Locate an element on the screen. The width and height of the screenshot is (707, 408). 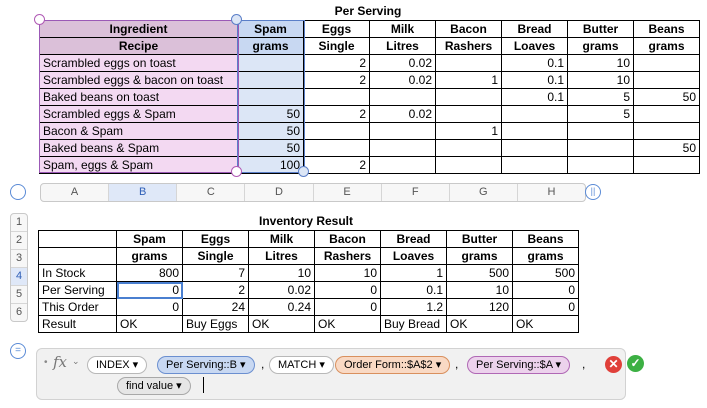
per-serving-header-cell: Butter is located at coordinates (600, 29).